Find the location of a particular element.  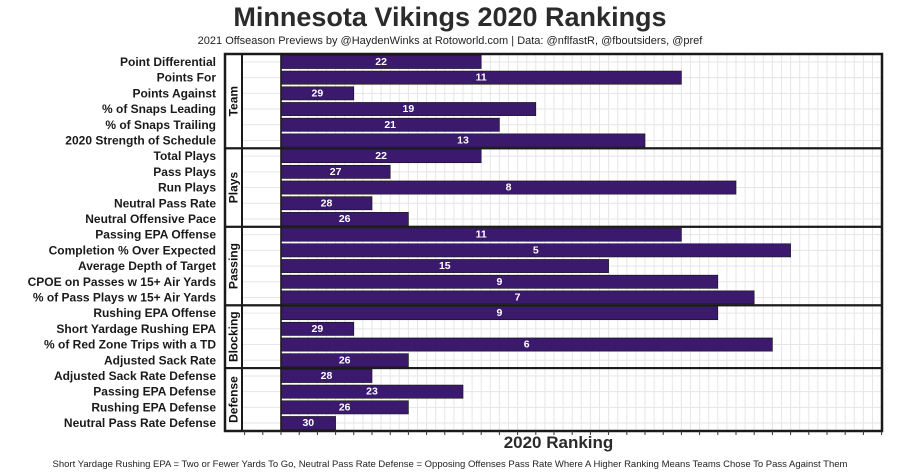

category-label: Average Depth of Target is located at coordinates (147, 266).